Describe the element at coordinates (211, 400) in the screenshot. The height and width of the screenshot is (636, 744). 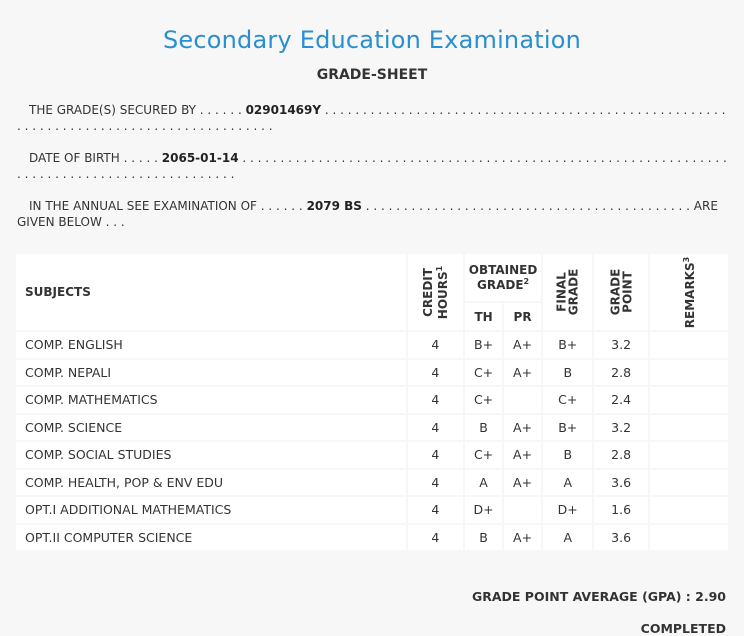
I see `subject-cell: COMP. MATHEMATICS` at that location.